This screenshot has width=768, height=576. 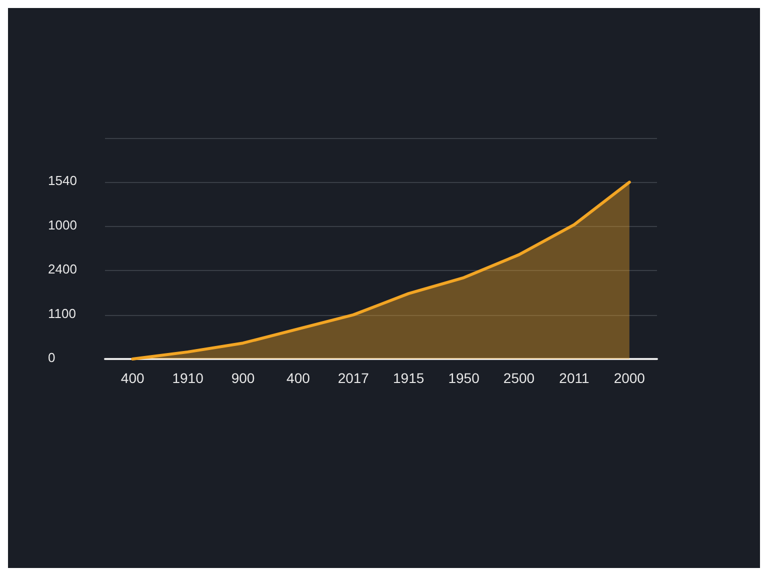 What do you see at coordinates (62, 224) in the screenshot?
I see `text: 1000` at bounding box center [62, 224].